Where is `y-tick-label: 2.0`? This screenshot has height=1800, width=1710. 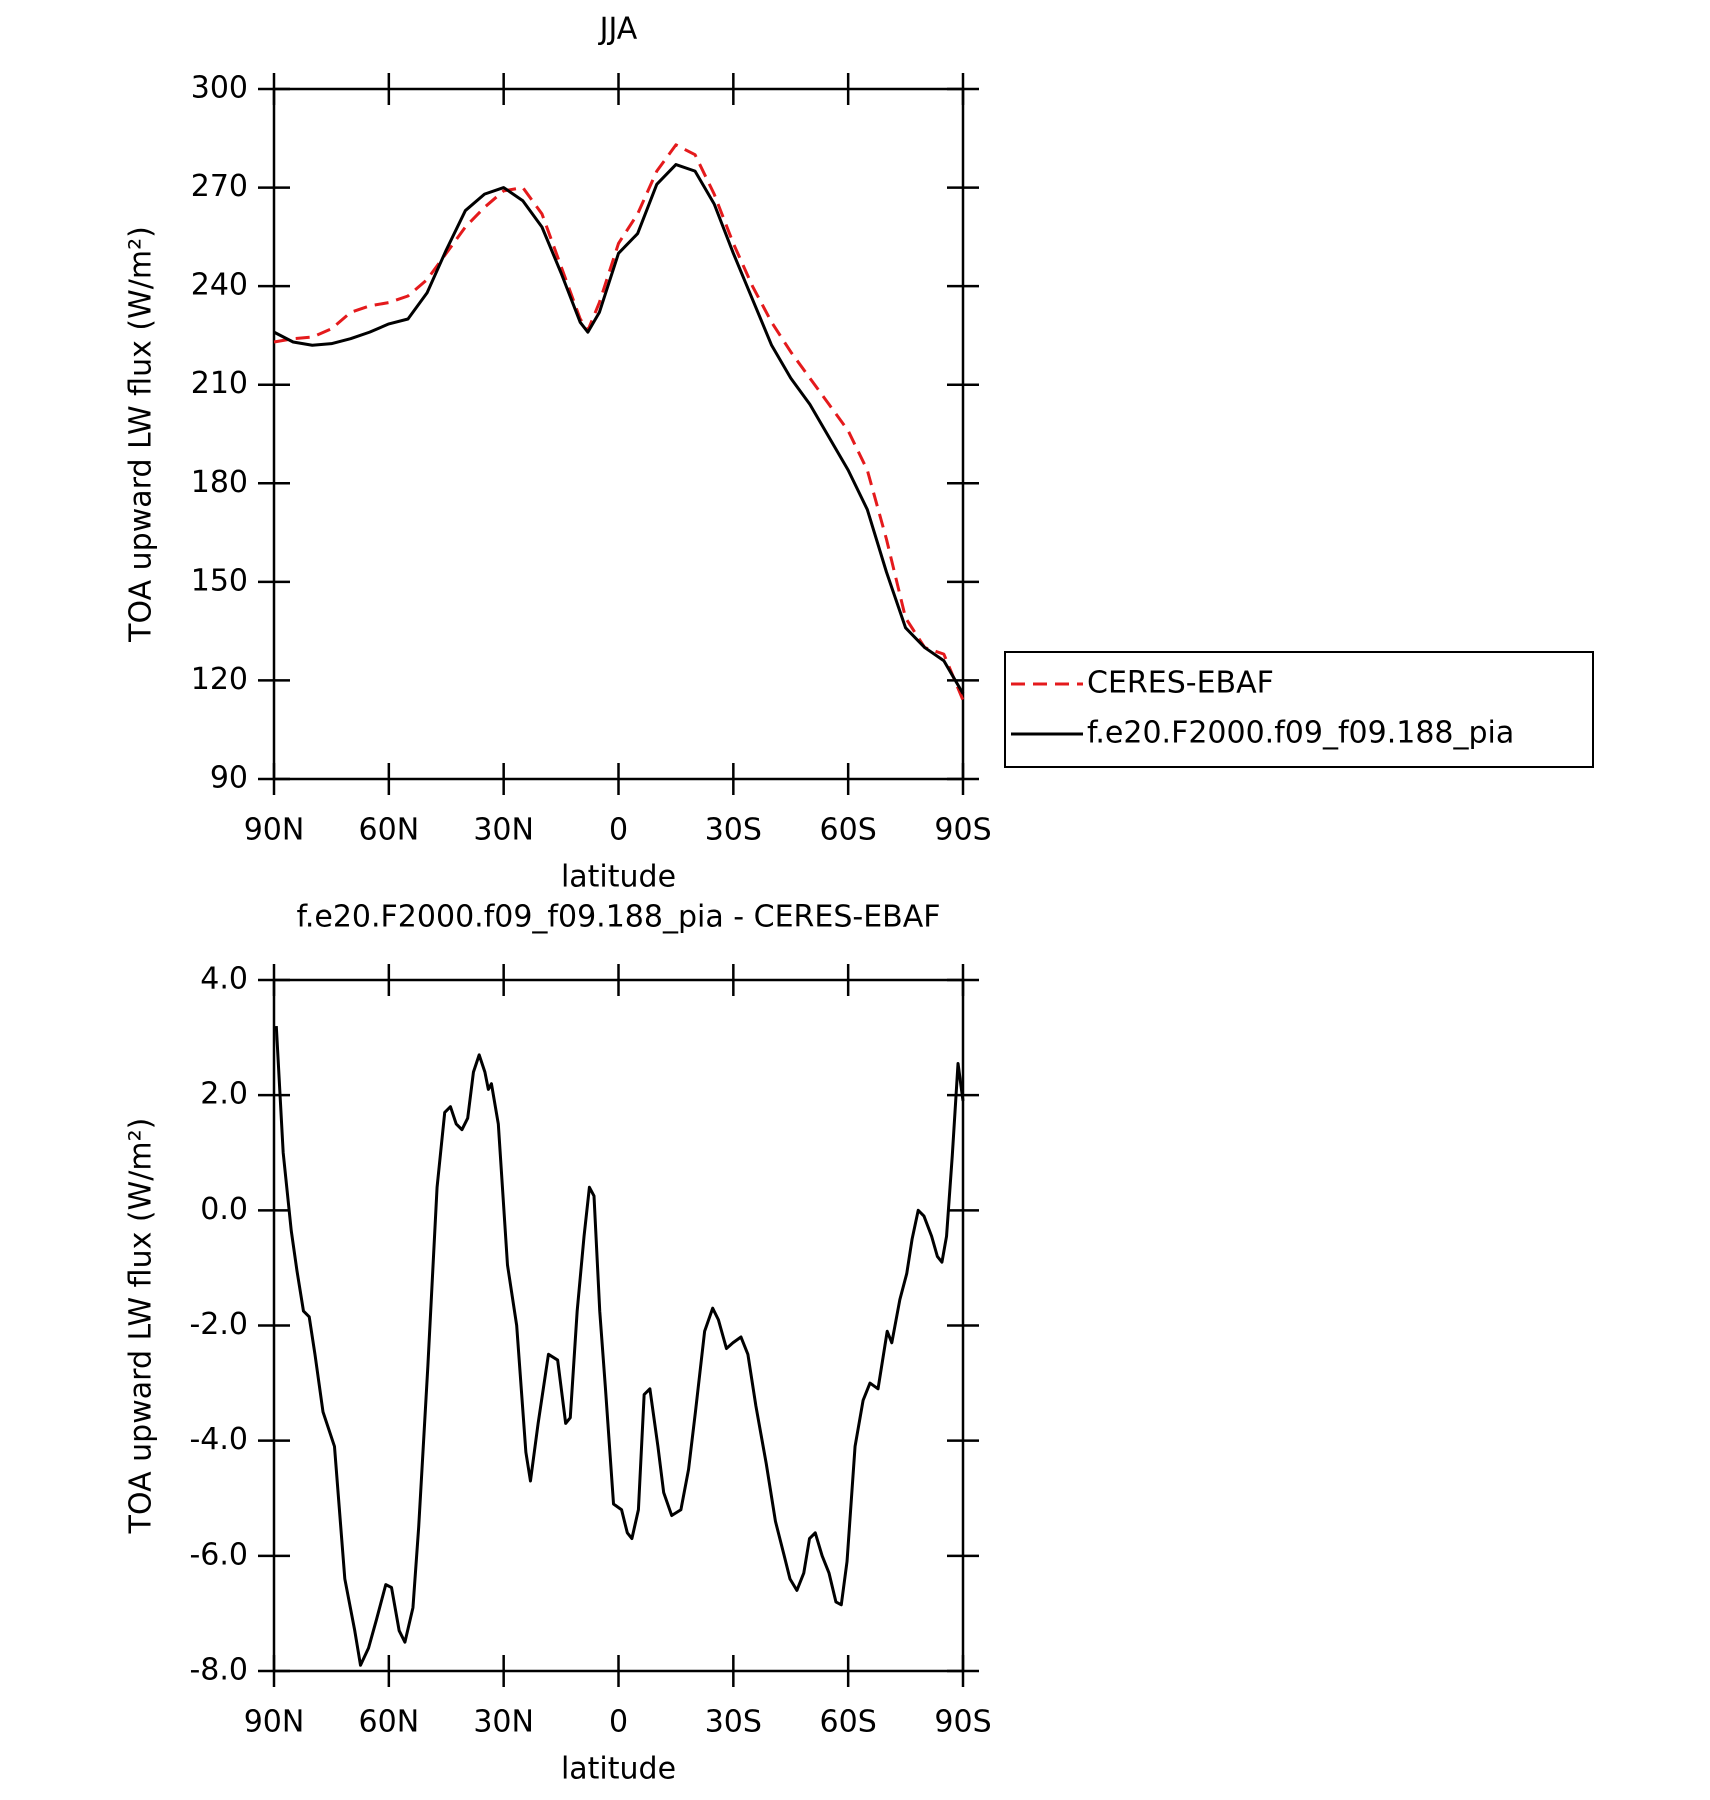 y-tick-label: 2.0 is located at coordinates (224, 1094).